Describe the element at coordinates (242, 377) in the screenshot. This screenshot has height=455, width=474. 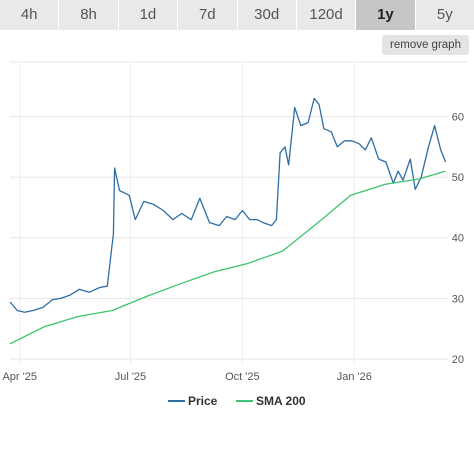
I see `x-tick-label: Oct '25` at that location.